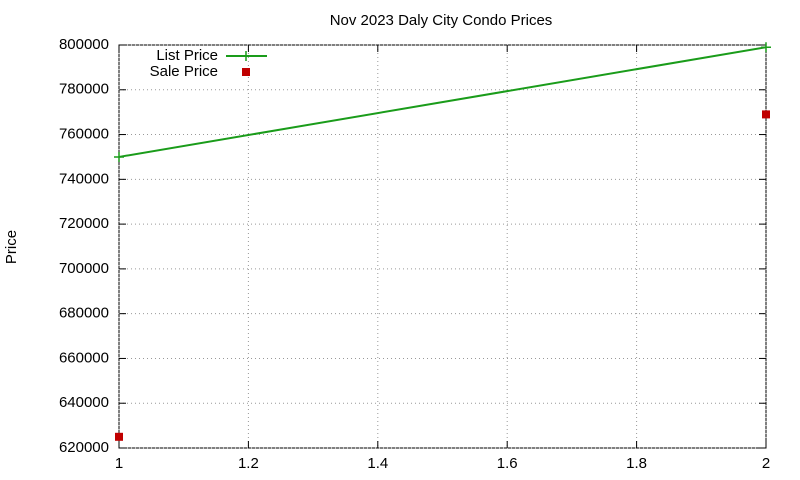 The image size is (800, 480). What do you see at coordinates (84, 402) in the screenshot?
I see `y-tick-label: 640000` at bounding box center [84, 402].